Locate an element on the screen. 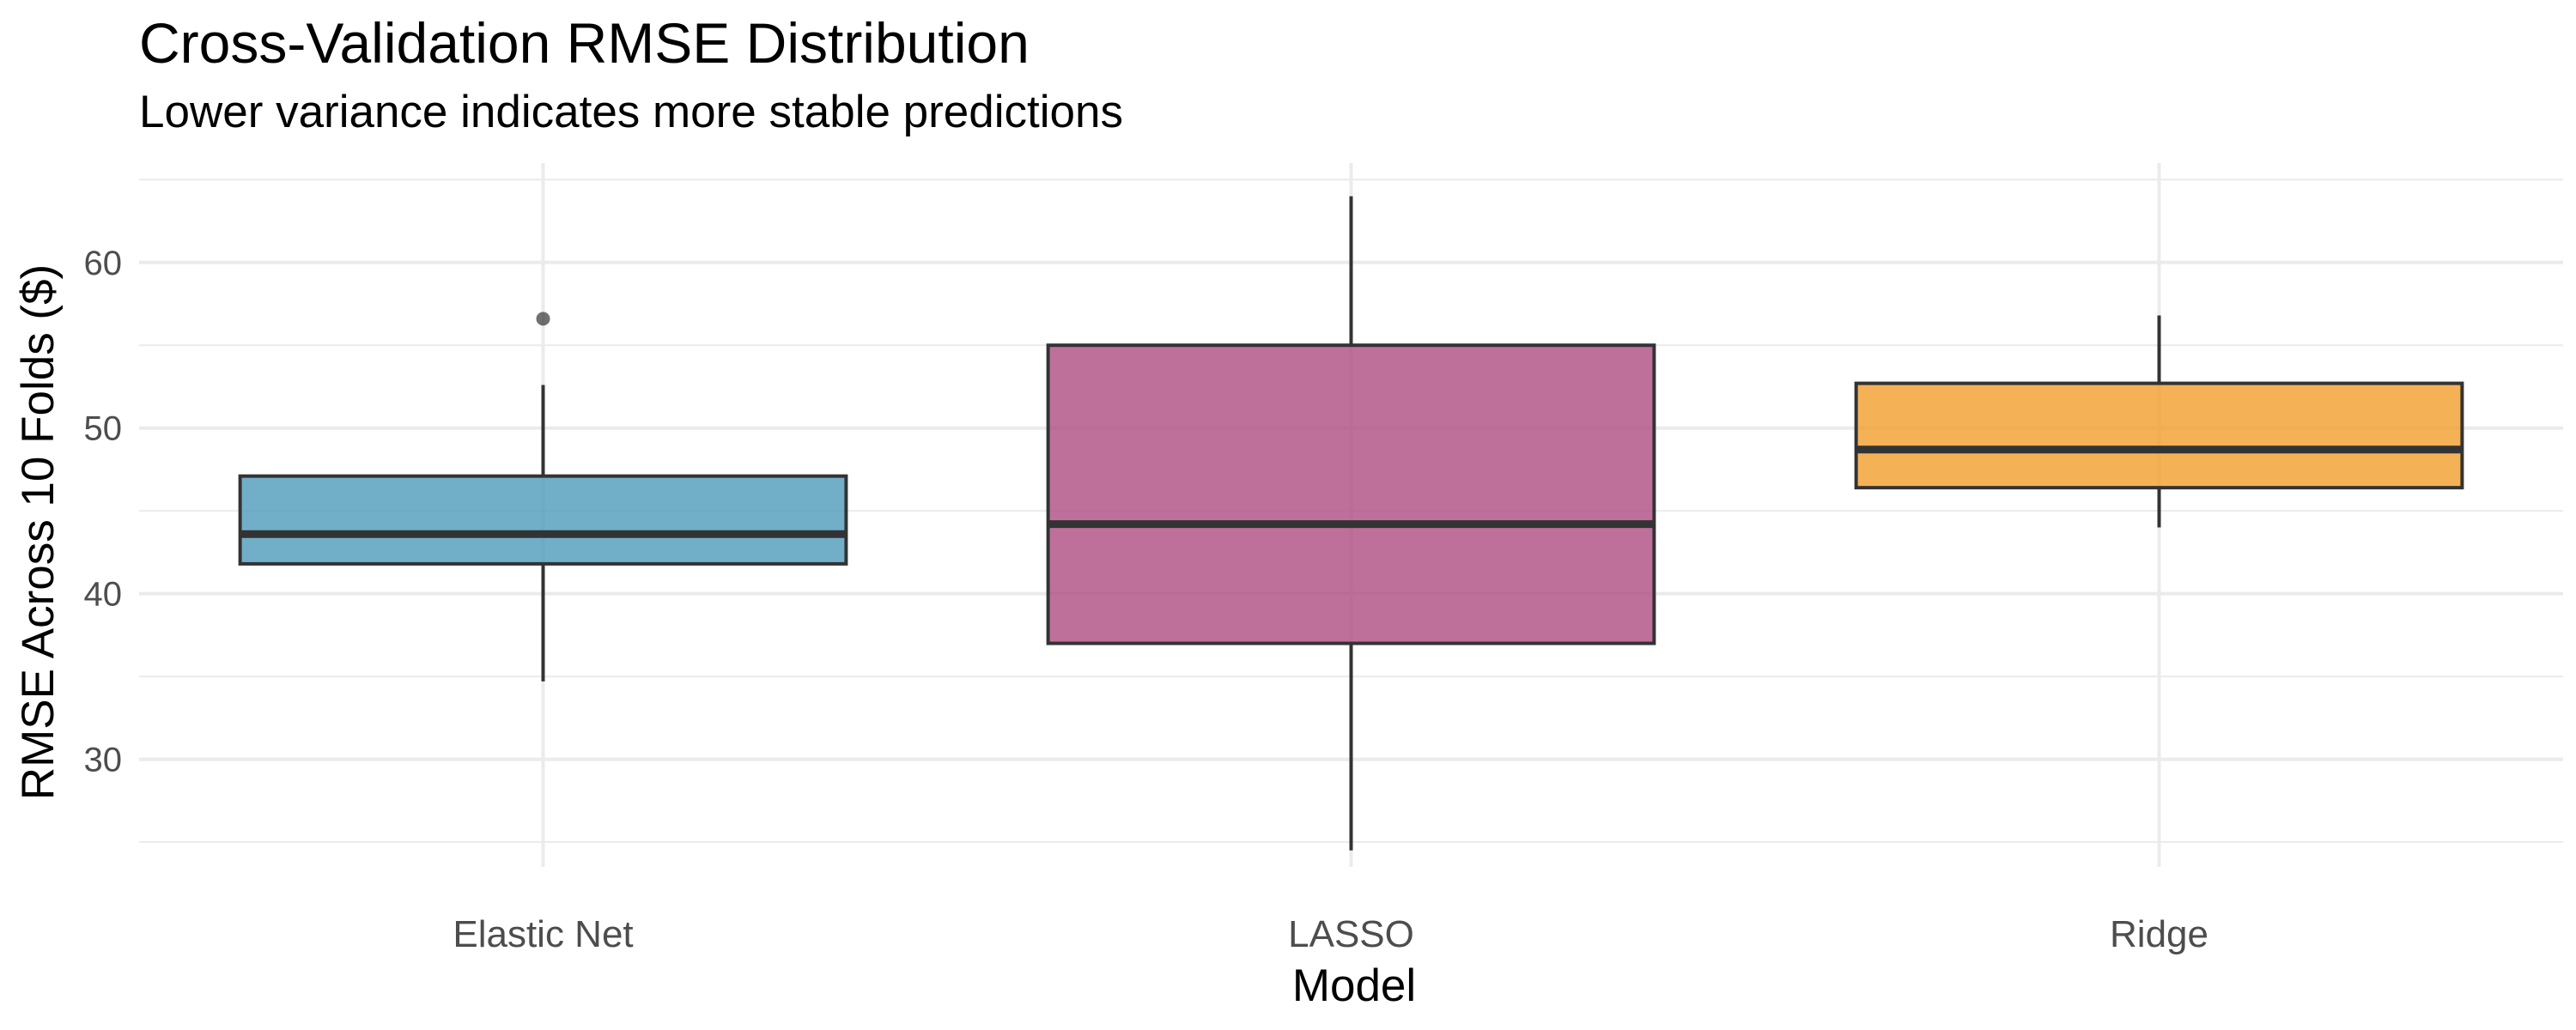 Image resolution: width=2576 pixels, height=1030 pixels. chart-title: Cross-Validation RMSE Distribution is located at coordinates (585, 43).